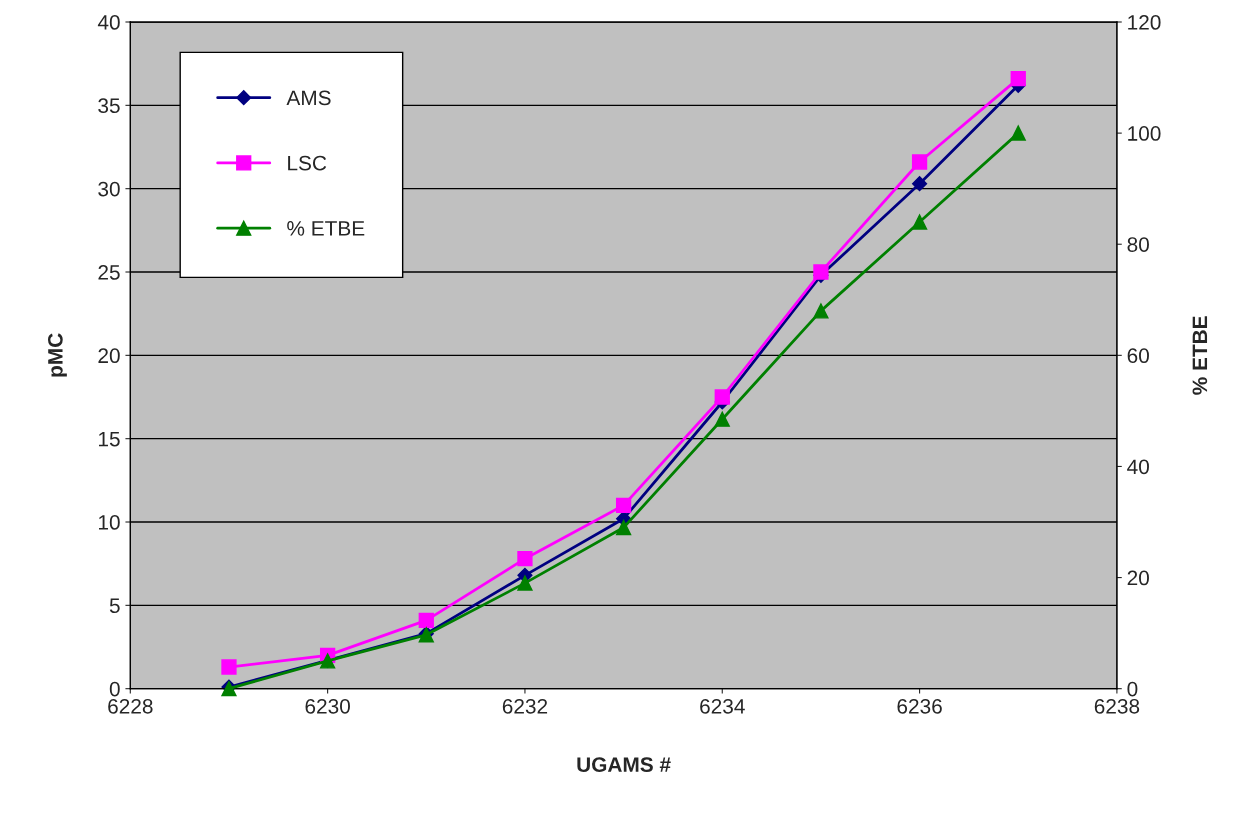  What do you see at coordinates (307, 163) in the screenshot?
I see `legend-label: LSC` at bounding box center [307, 163].